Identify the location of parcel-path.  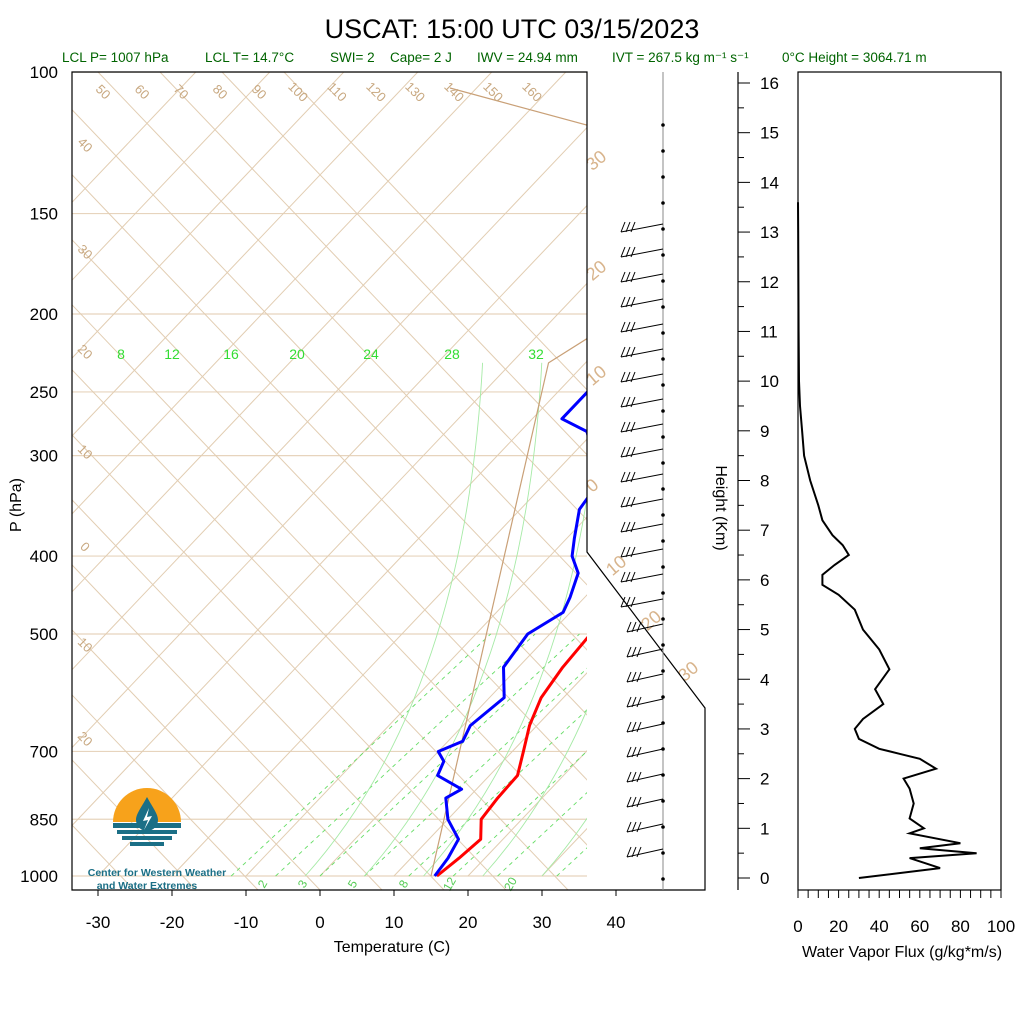
(508, 482).